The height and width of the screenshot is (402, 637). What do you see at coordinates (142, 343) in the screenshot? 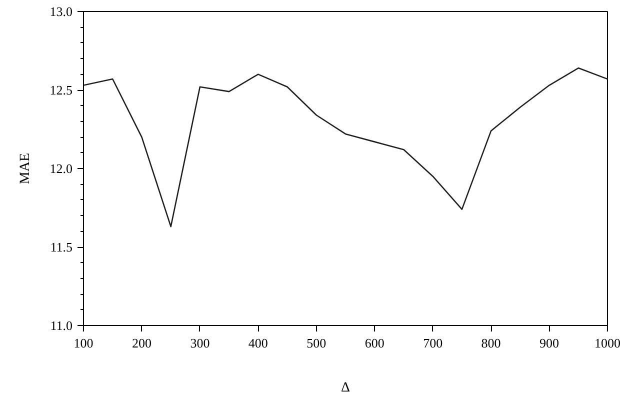
I see `x-tick-label: 200` at bounding box center [142, 343].